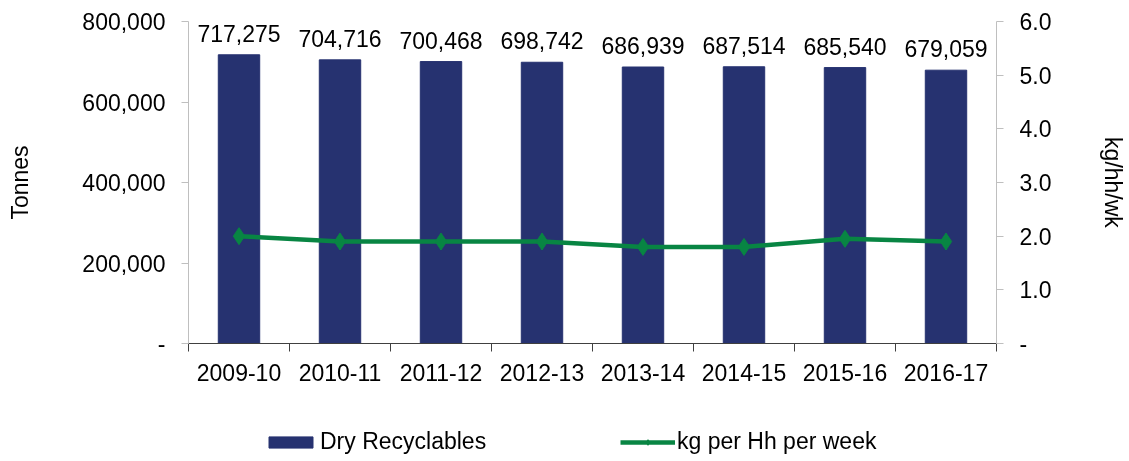  What do you see at coordinates (124, 263) in the screenshot?
I see `y-tick-label: 200,000` at bounding box center [124, 263].